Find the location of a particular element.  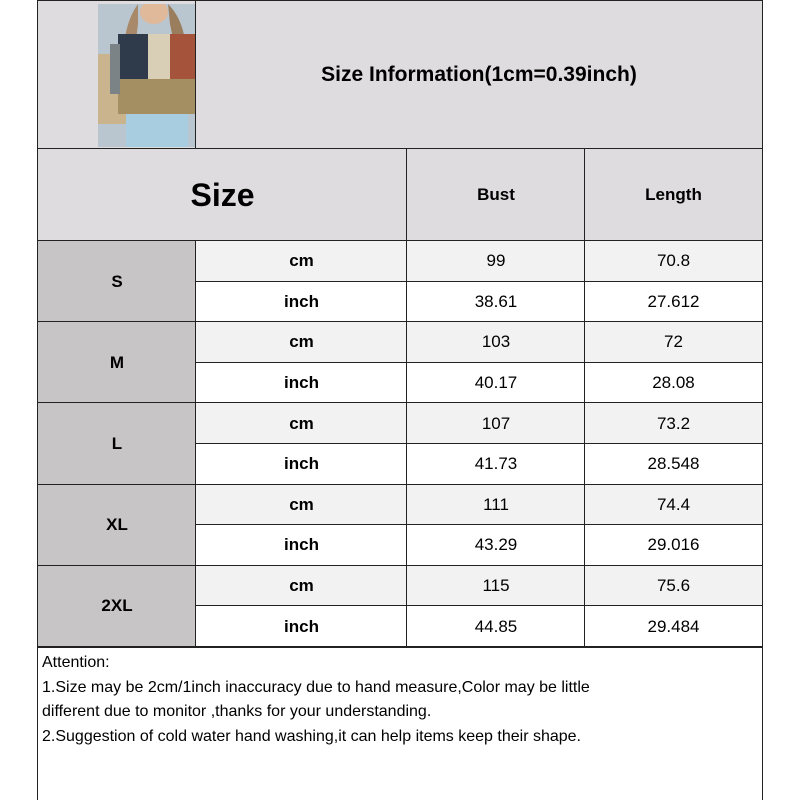

bust-value: 111 is located at coordinates (496, 505).